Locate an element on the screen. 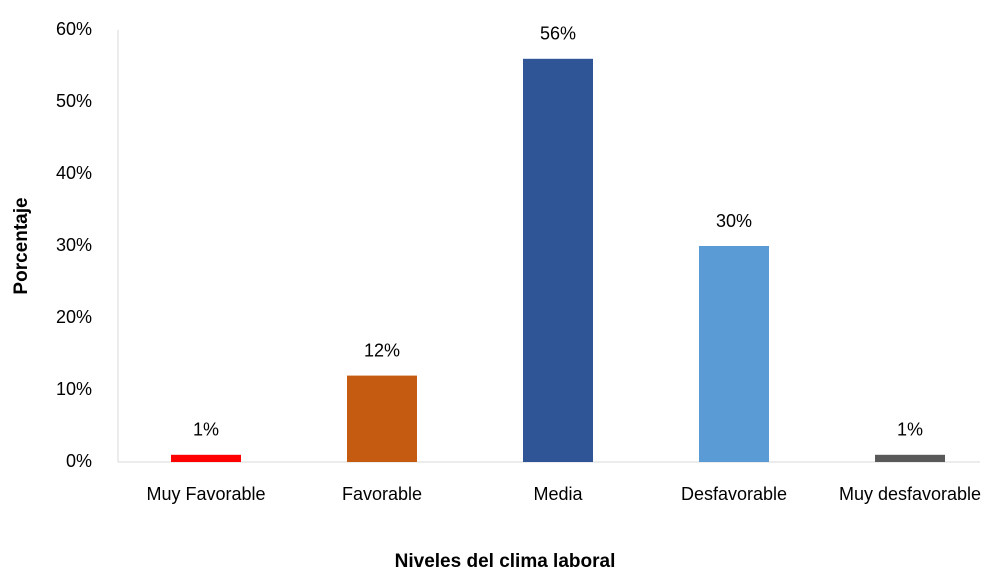 The image size is (985, 578). y-axis-title: Porcentaje is located at coordinates (21, 245).